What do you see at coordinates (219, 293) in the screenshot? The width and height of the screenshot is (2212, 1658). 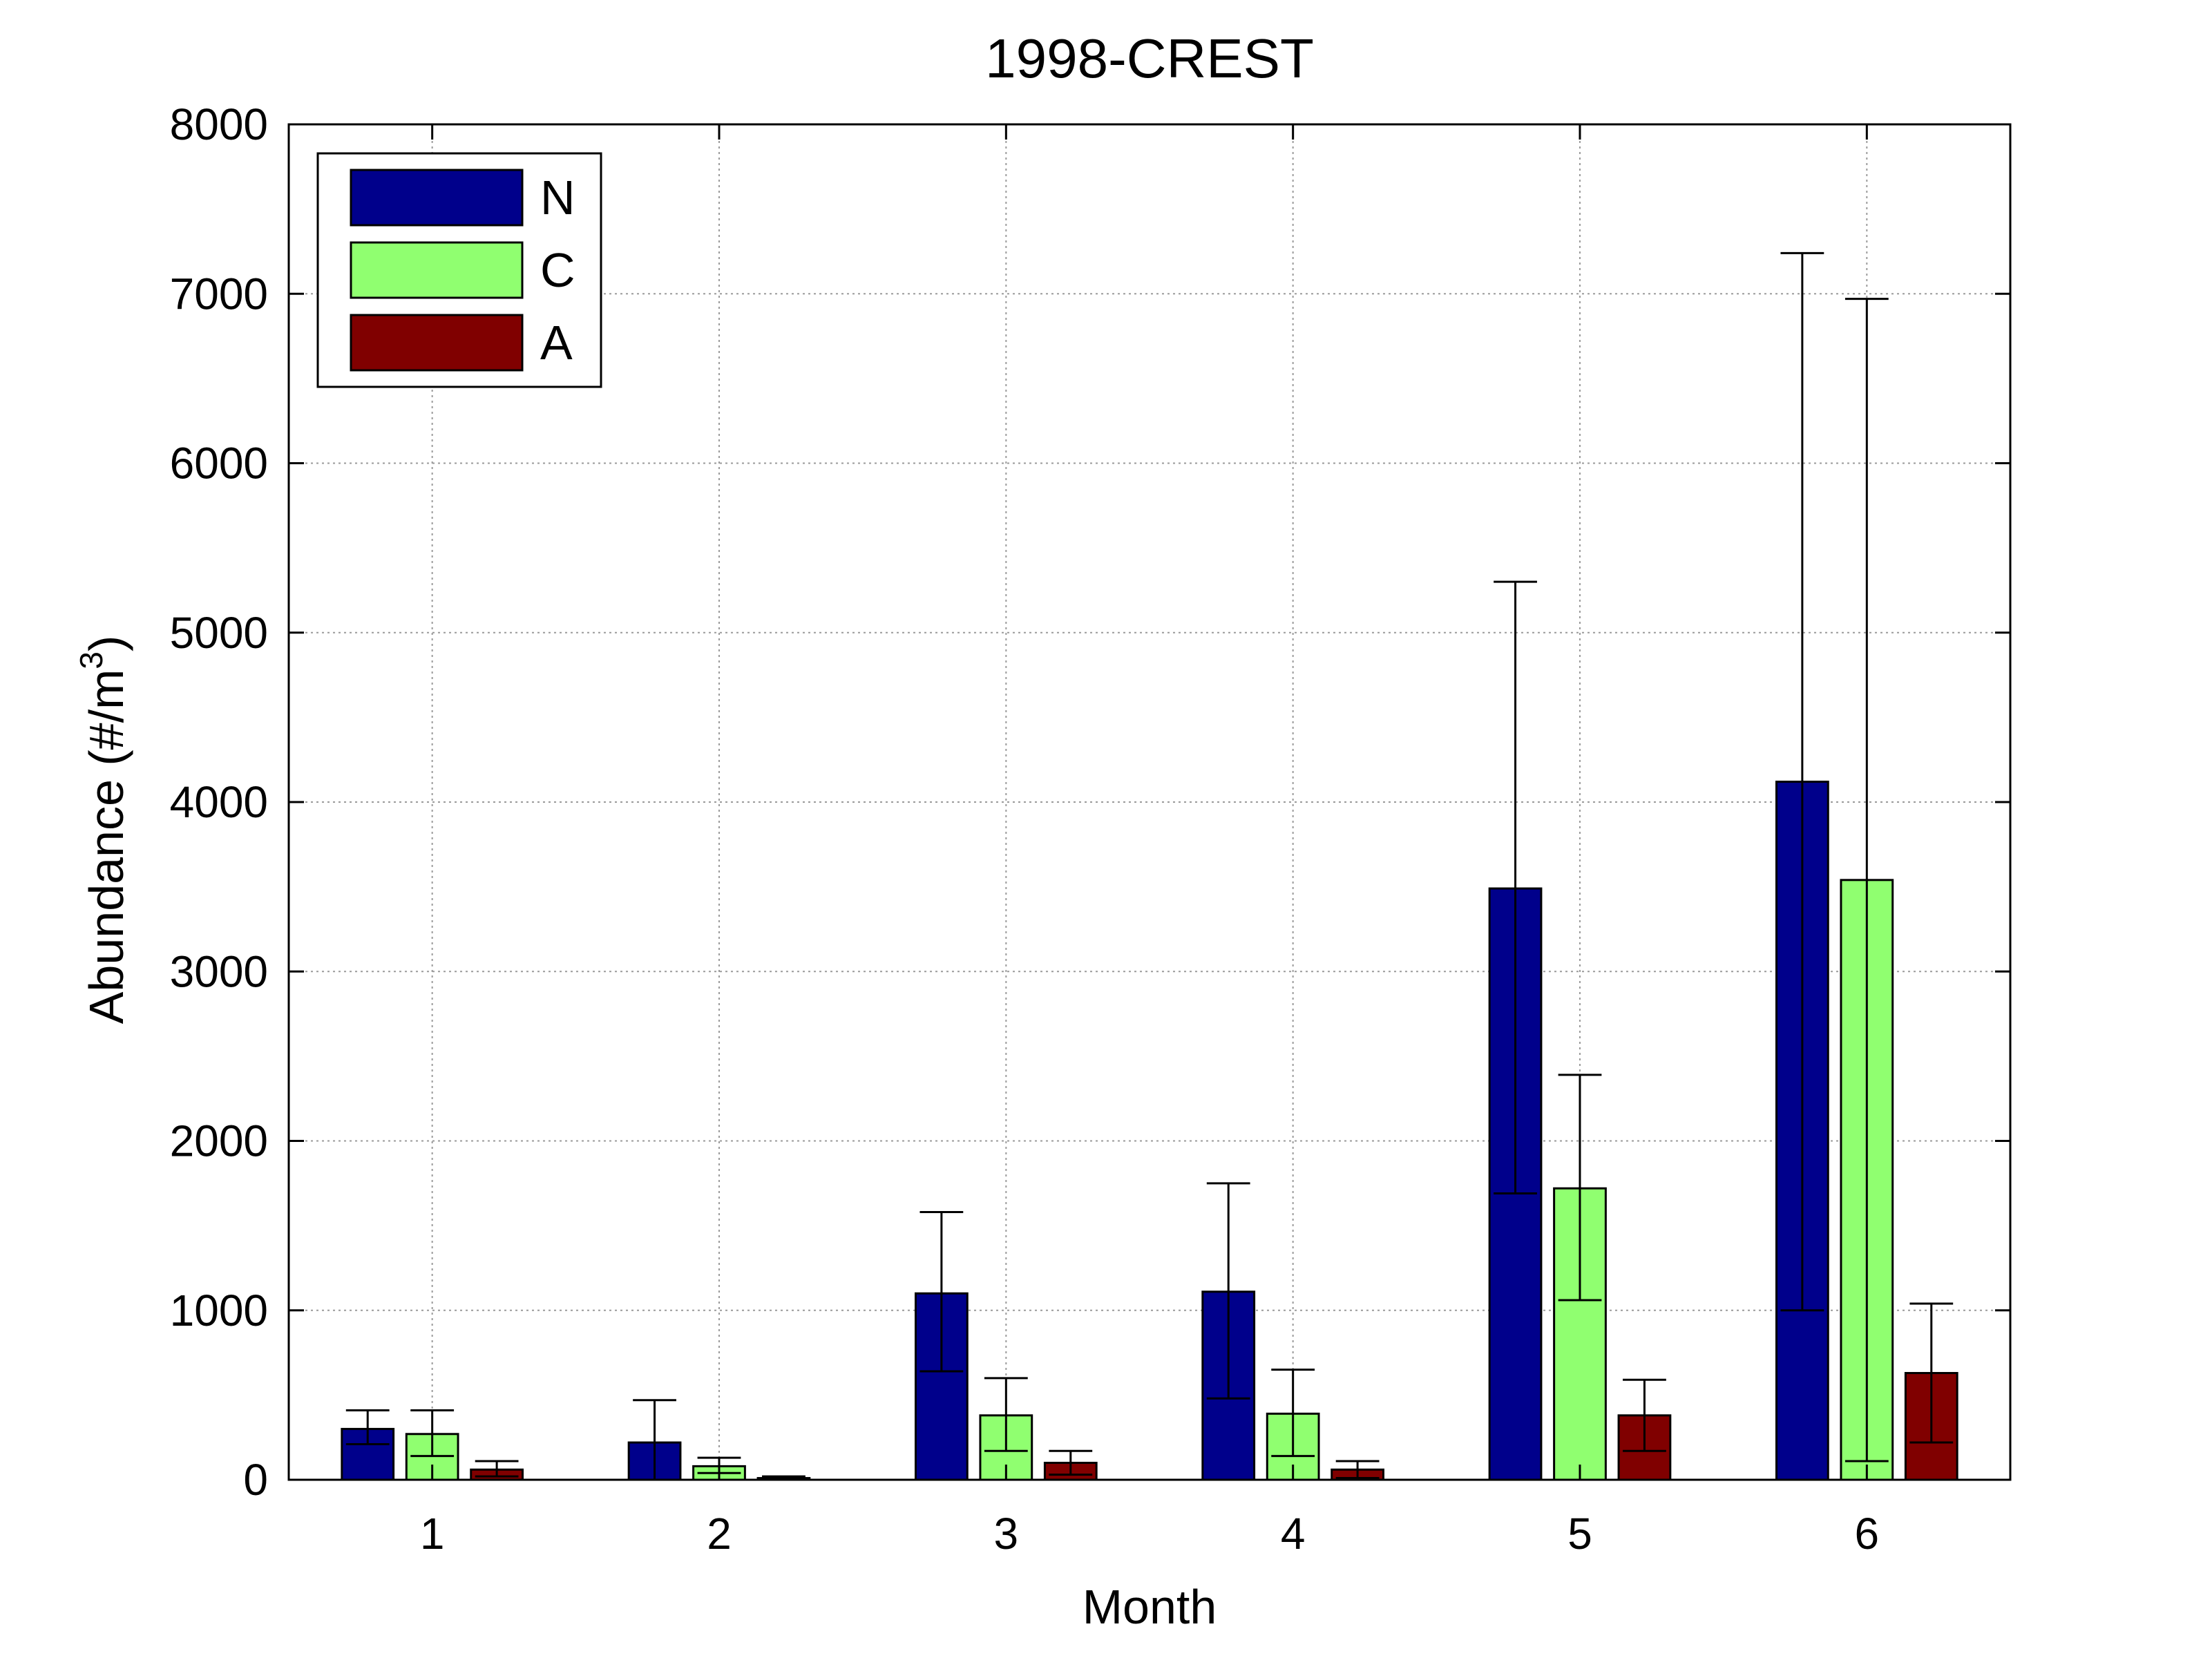 I see `y-tick-label: 7000` at bounding box center [219, 293].